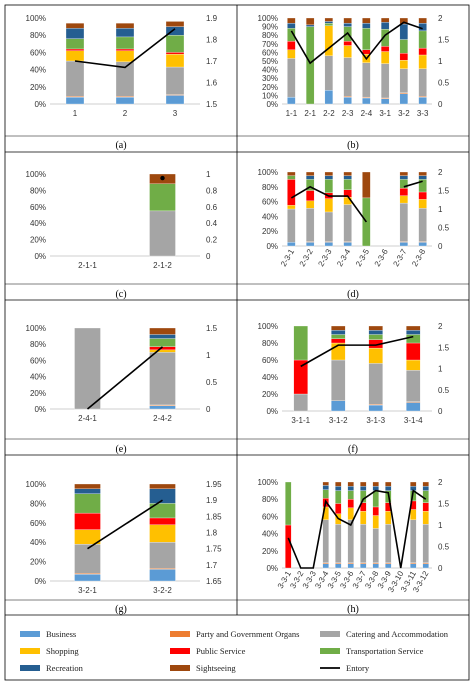  What do you see at coordinates (216, 668) in the screenshot?
I see `legend-label: Sightseeing` at bounding box center [216, 668].